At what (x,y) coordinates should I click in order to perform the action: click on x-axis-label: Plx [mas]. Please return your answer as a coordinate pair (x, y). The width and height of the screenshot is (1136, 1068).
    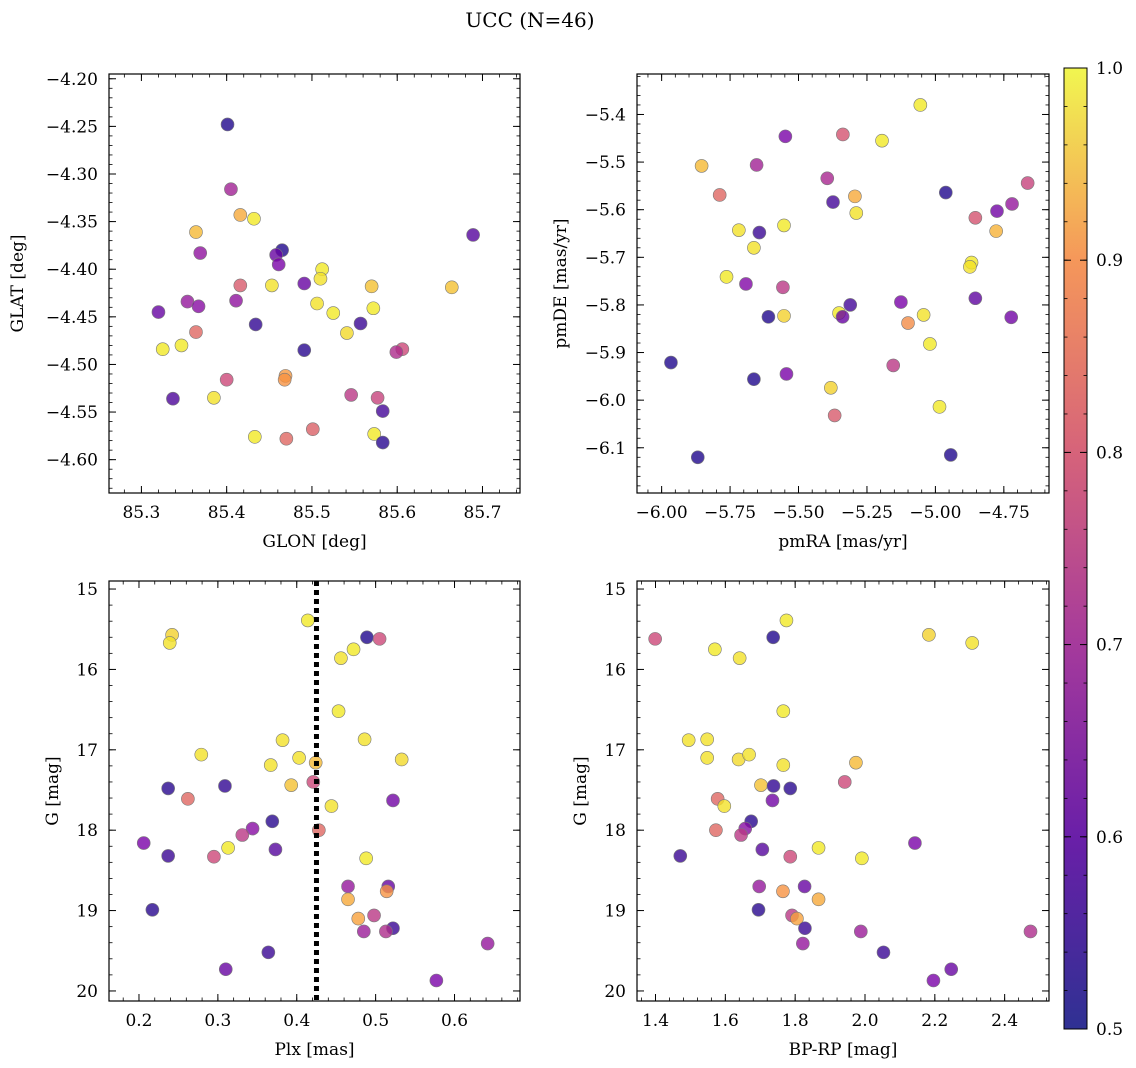
    Looking at the image, I should click on (314, 1050).